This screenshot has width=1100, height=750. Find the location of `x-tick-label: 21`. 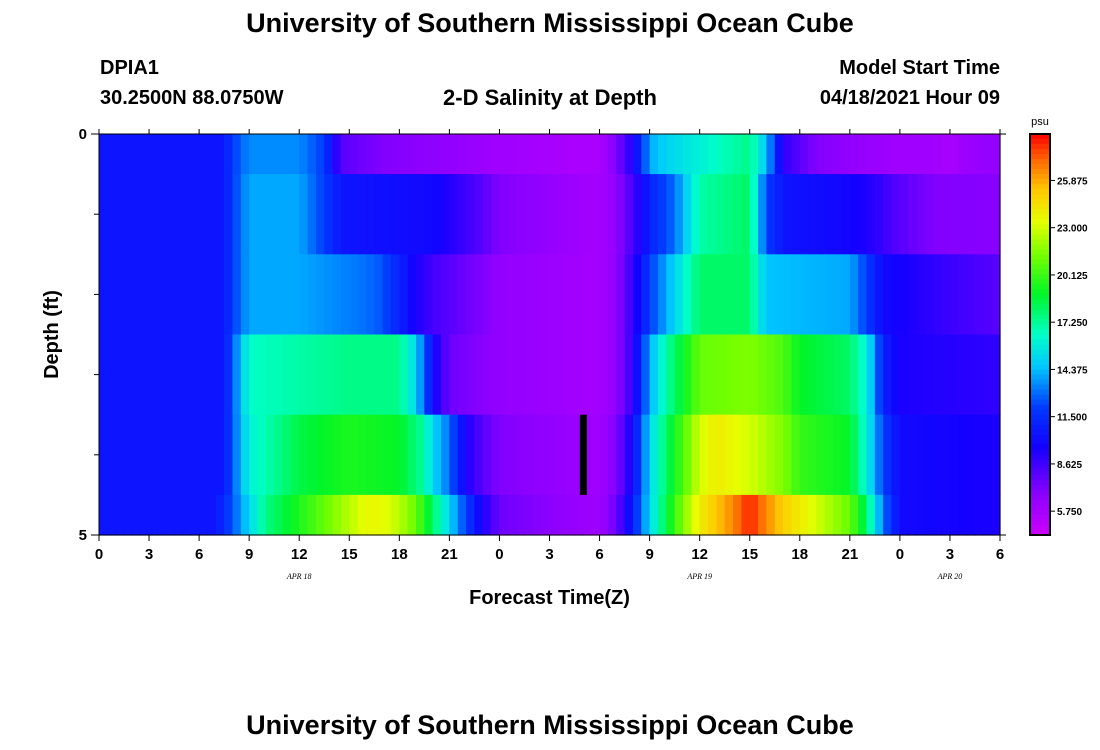

x-tick-label: 21 is located at coordinates (449, 554).